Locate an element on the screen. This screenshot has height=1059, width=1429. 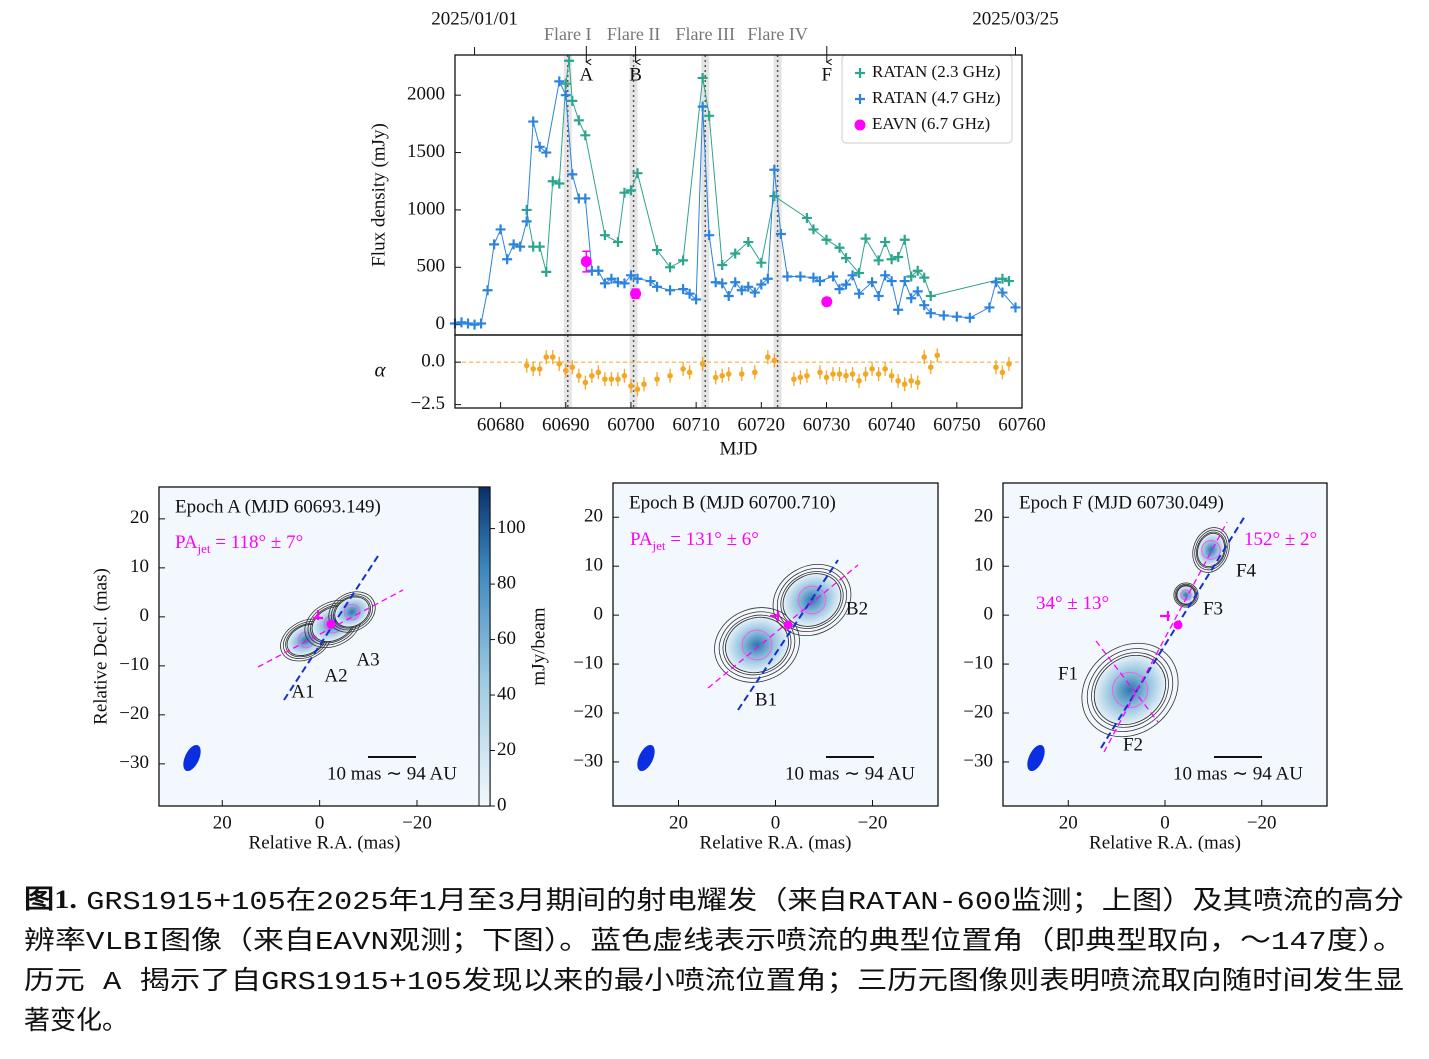
legend-label: RATAN (4.7 GHz) is located at coordinates (936, 97).